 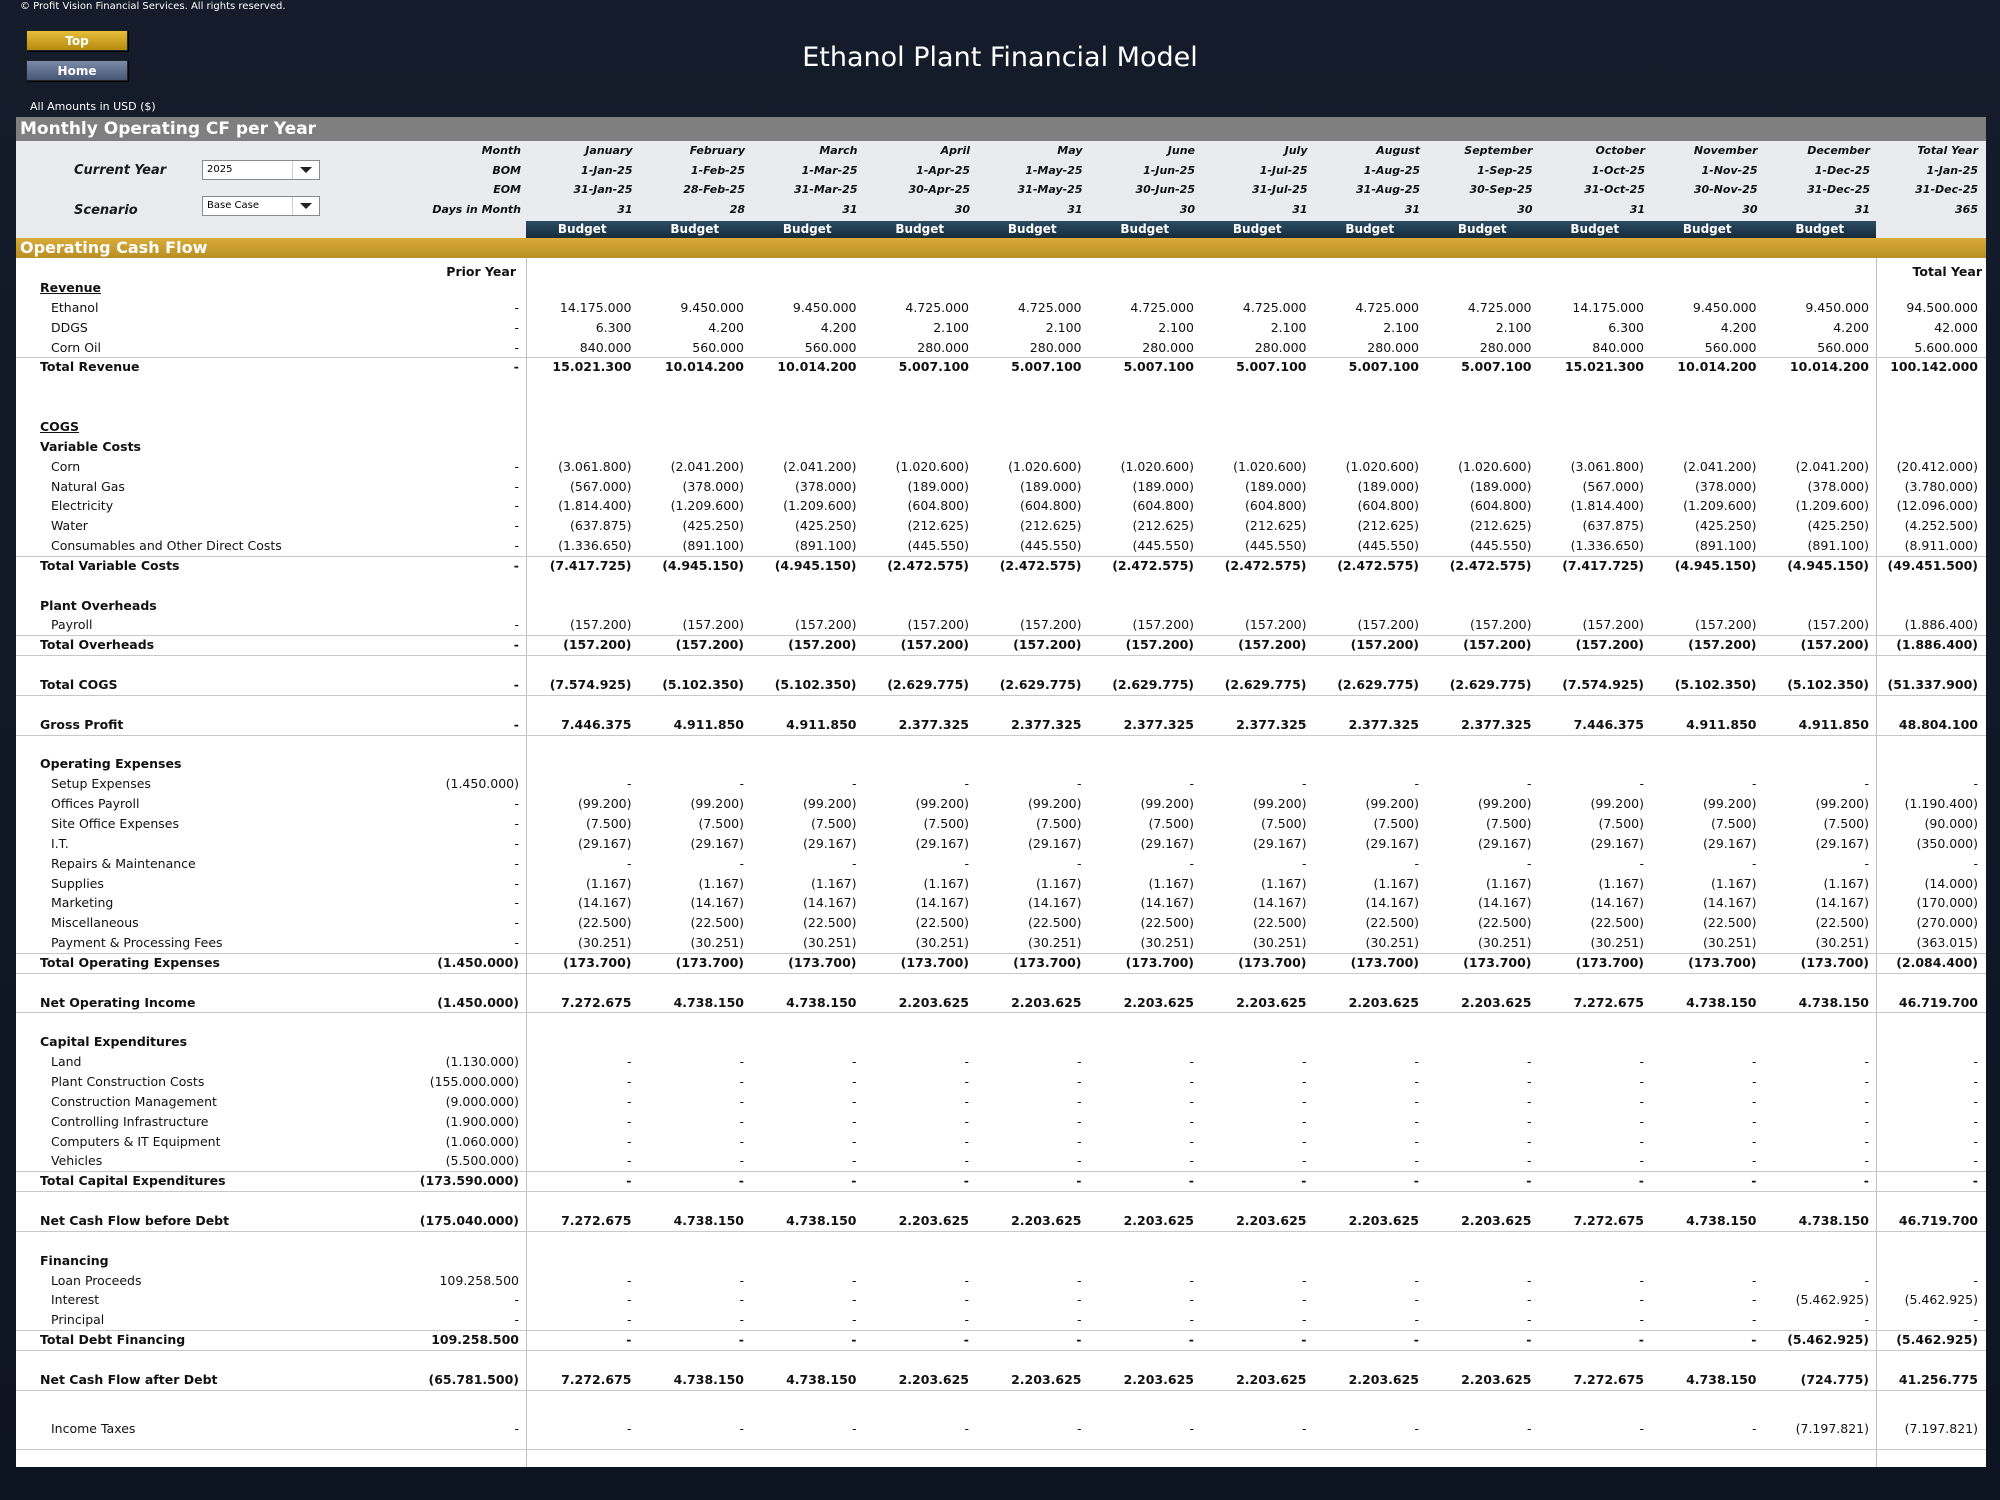 I want to click on row-label: Total Overheads, so click(x=97, y=644).